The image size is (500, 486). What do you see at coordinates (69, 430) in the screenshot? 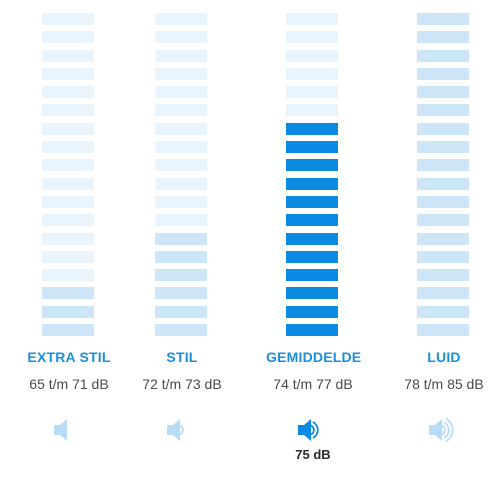
I see `speaker-muted-icon` at bounding box center [69, 430].